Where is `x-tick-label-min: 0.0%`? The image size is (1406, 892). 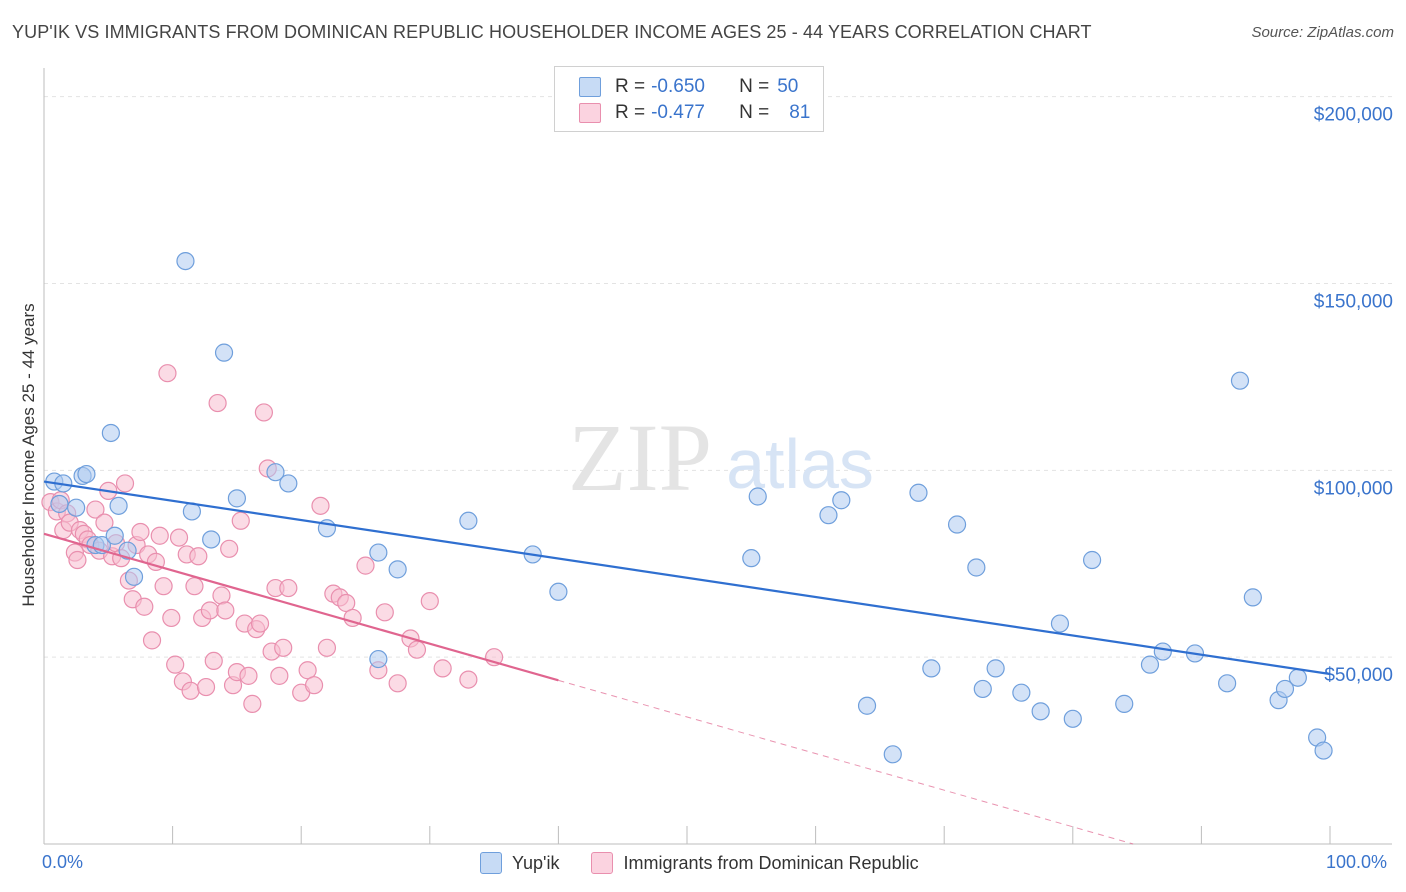 x-tick-label-min: 0.0% is located at coordinates (63, 862).